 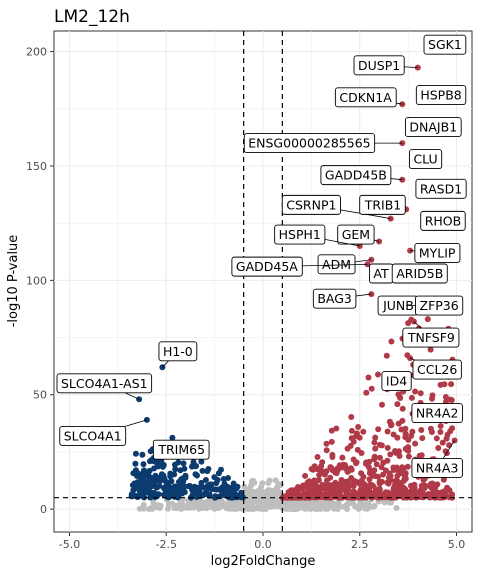 What do you see at coordinates (267, 266) in the screenshot?
I see `gene-label-text: GADD45A` at bounding box center [267, 266].